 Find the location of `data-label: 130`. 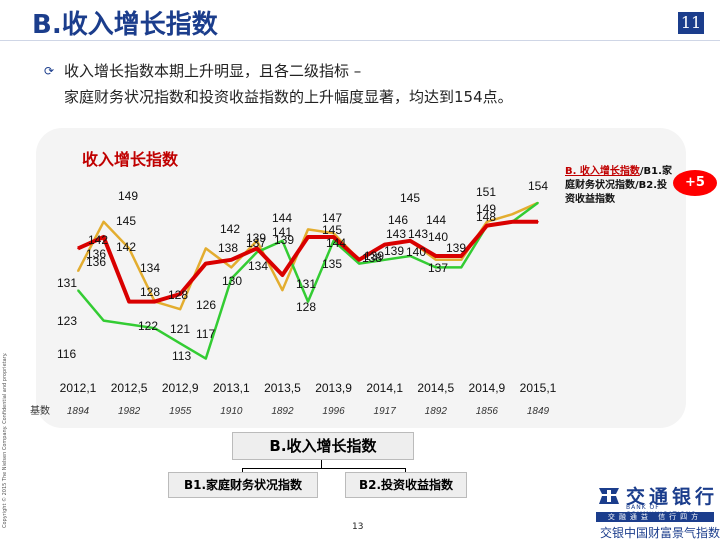

data-label: 130 is located at coordinates (232, 281).